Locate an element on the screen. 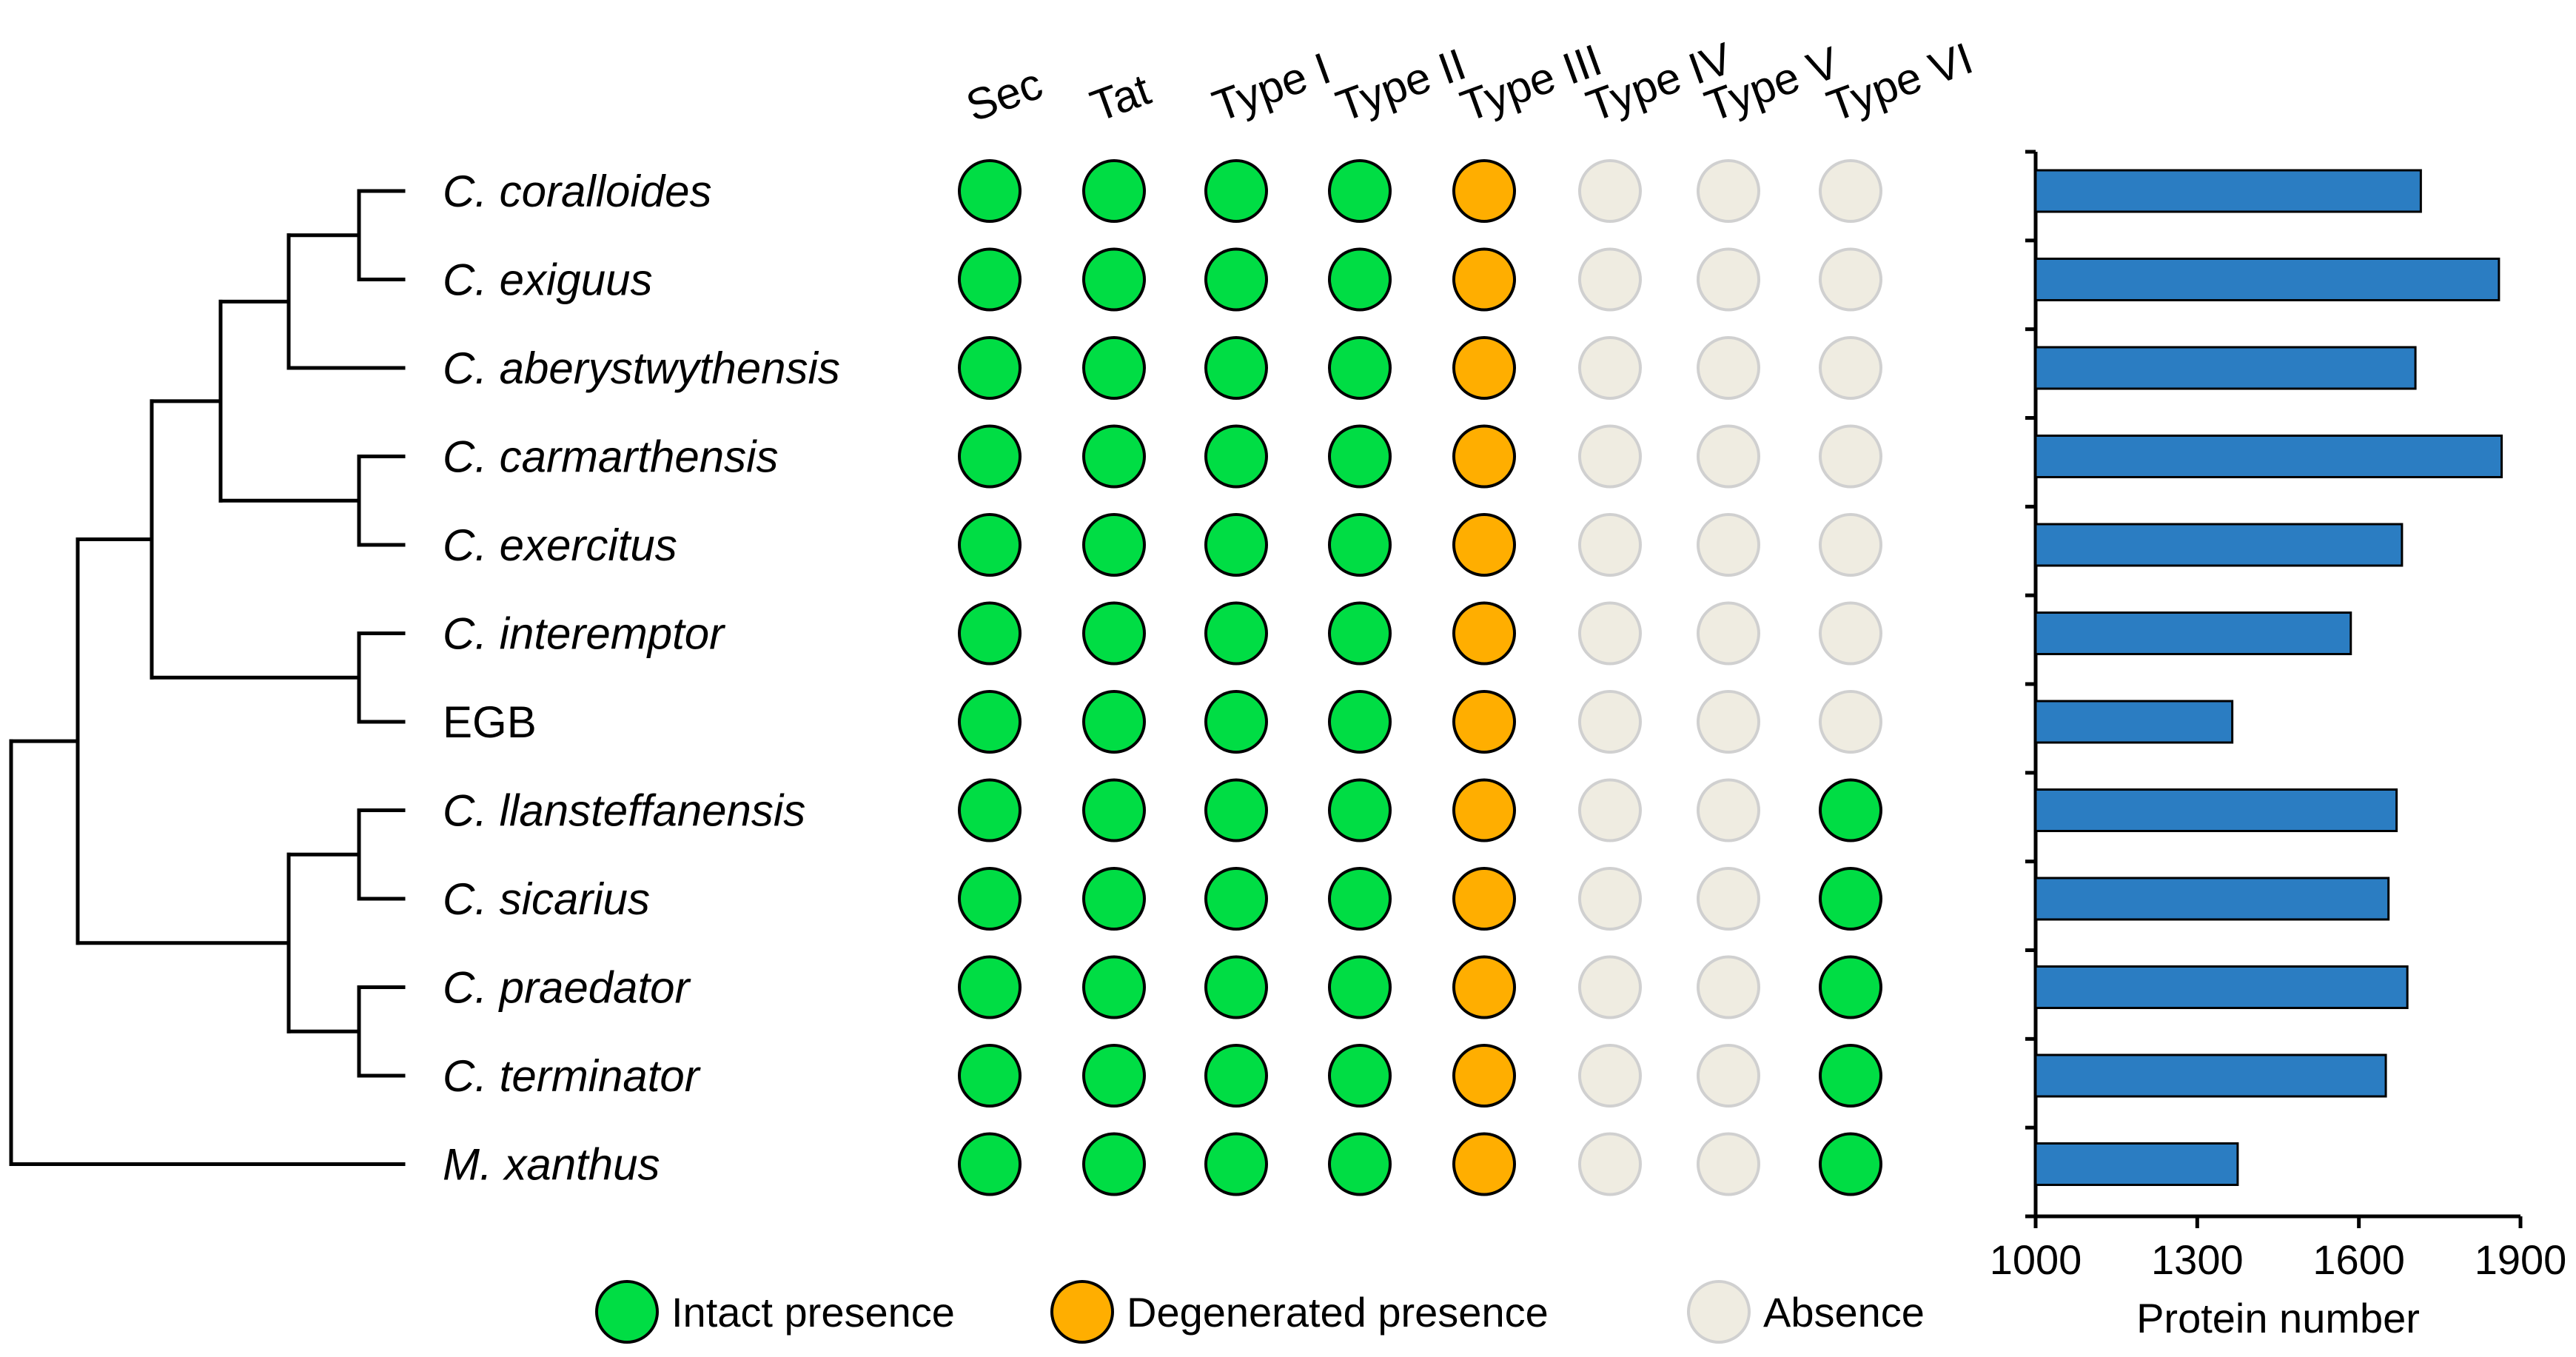 The image size is (2576, 1357). column-header: Type I is located at coordinates (1272, 87).